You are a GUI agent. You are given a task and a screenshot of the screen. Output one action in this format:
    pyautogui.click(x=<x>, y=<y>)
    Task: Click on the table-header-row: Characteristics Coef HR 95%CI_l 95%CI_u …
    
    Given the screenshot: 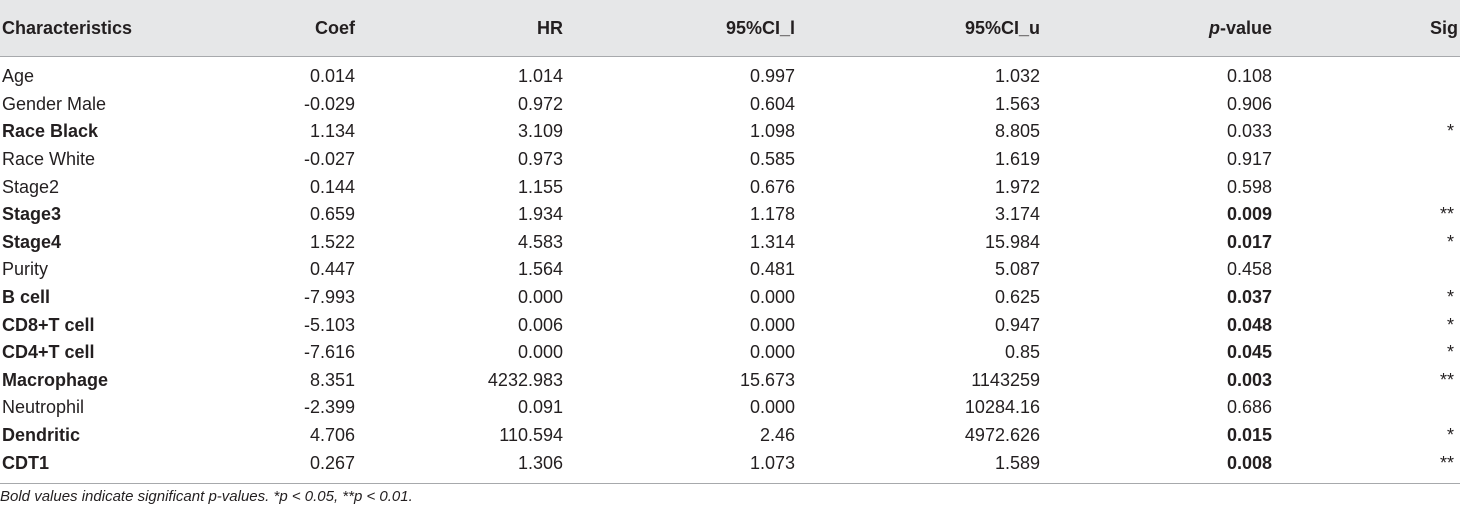 What is the action you would take?
    pyautogui.click(x=730, y=28)
    